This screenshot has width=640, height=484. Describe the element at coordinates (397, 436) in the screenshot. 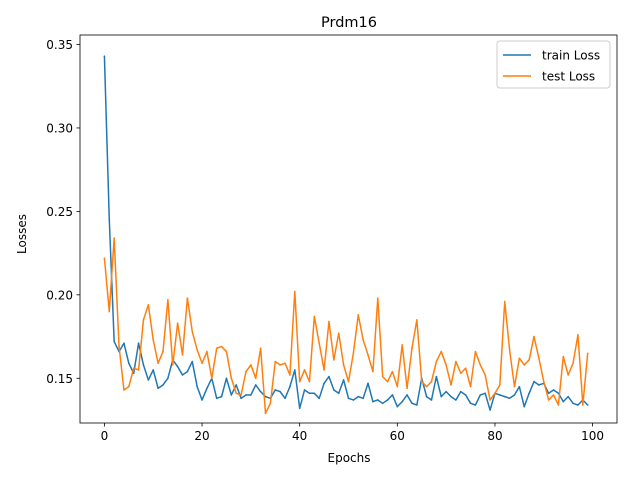

I see `x-tick-label: 60` at that location.